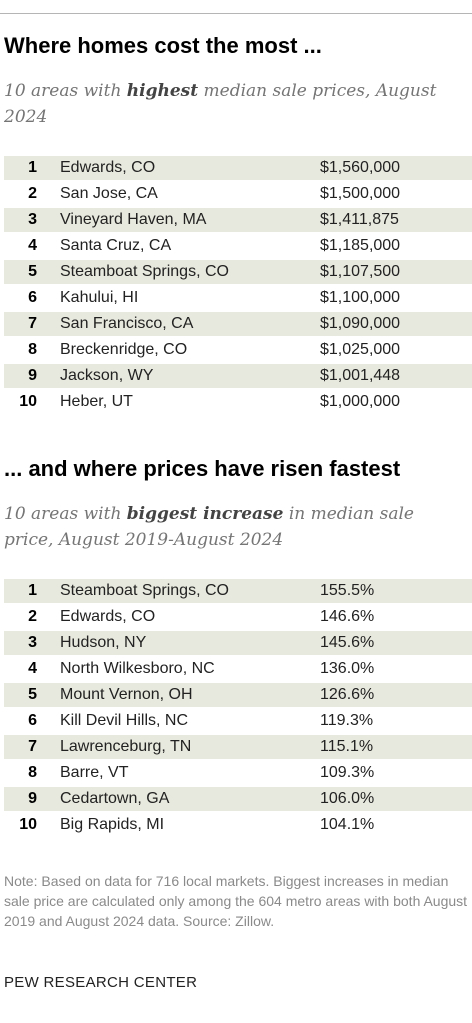  Describe the element at coordinates (236, 350) in the screenshot. I see `table-row: 8 Breckenridge, CO $1,025,000` at that location.